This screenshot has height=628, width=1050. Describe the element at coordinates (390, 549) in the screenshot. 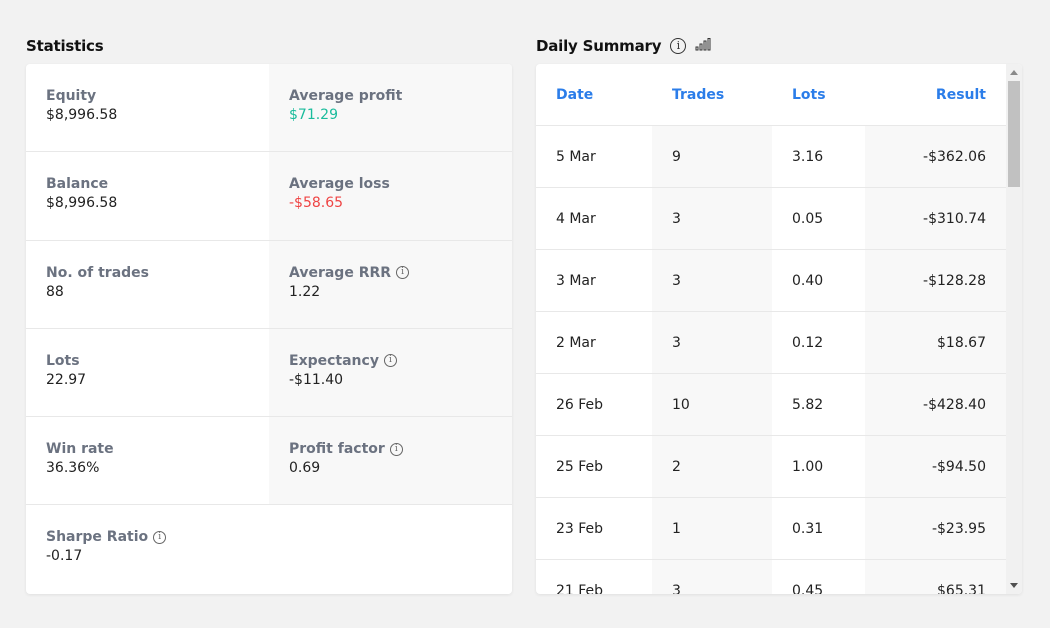

I see `empty-stat-cell` at that location.